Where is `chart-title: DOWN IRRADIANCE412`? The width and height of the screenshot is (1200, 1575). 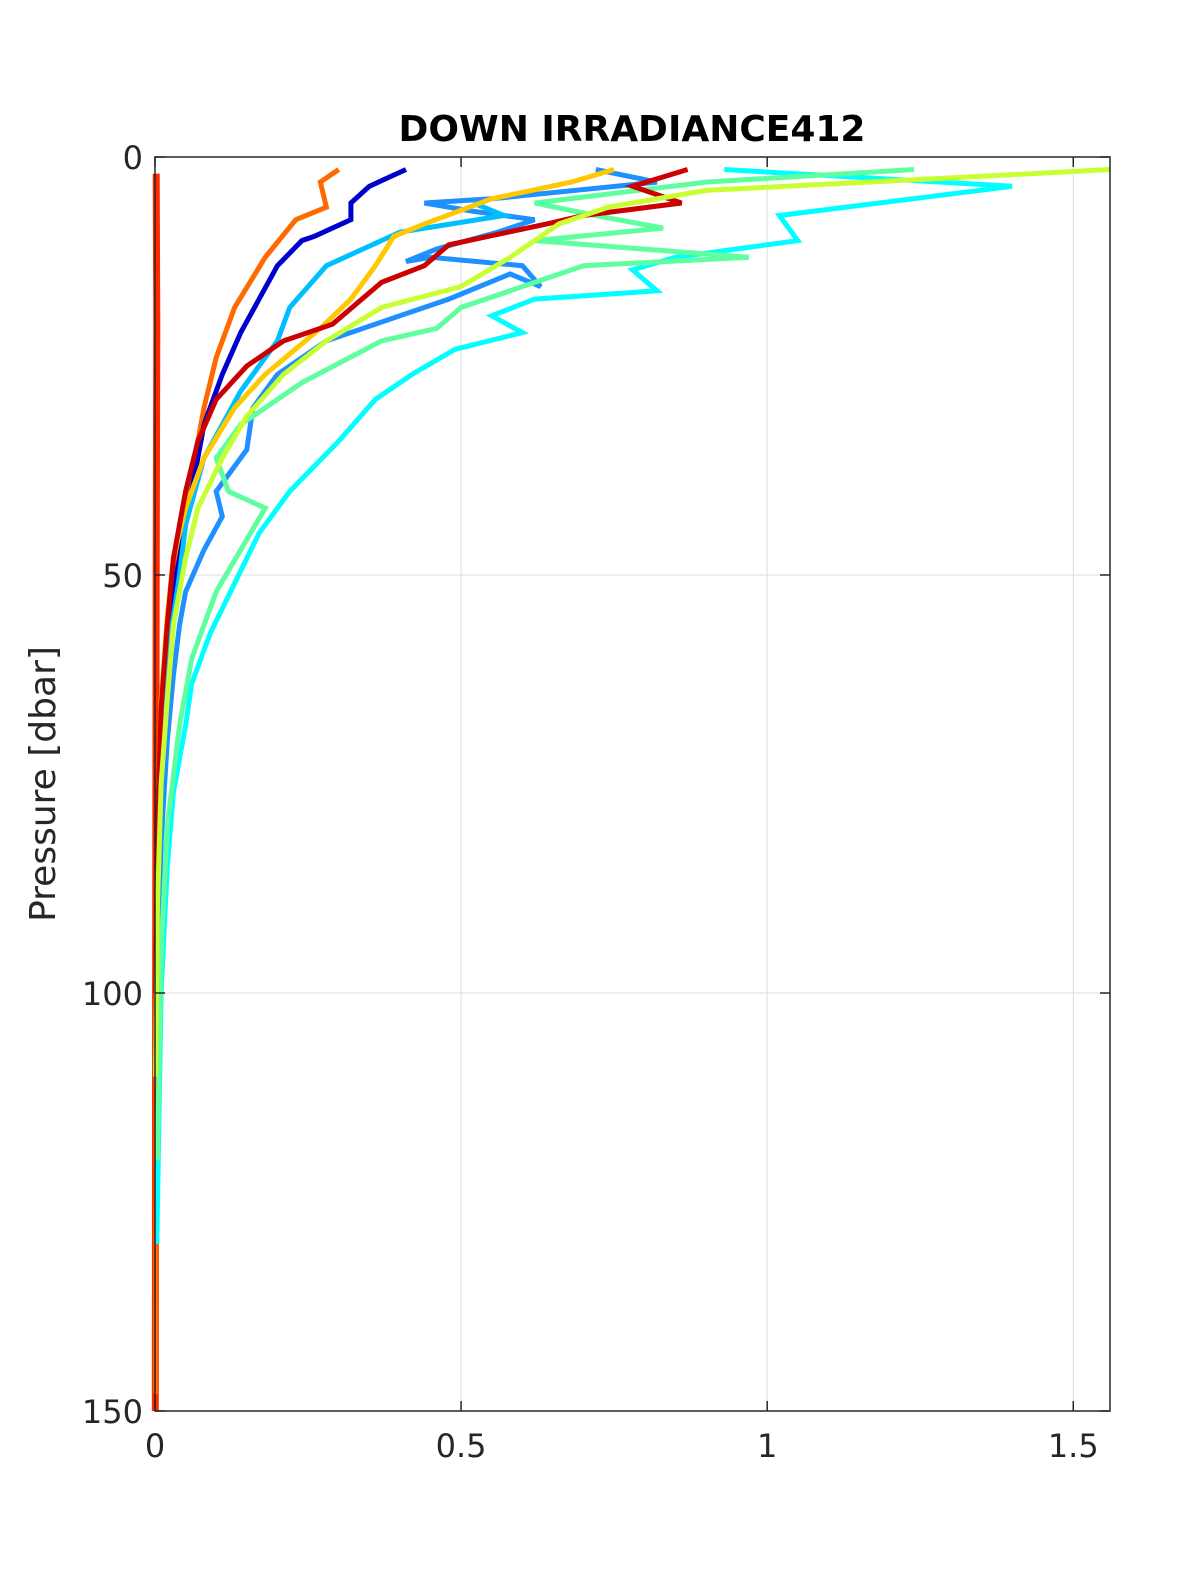
chart-title: DOWN IRRADIANCE412 is located at coordinates (632, 129).